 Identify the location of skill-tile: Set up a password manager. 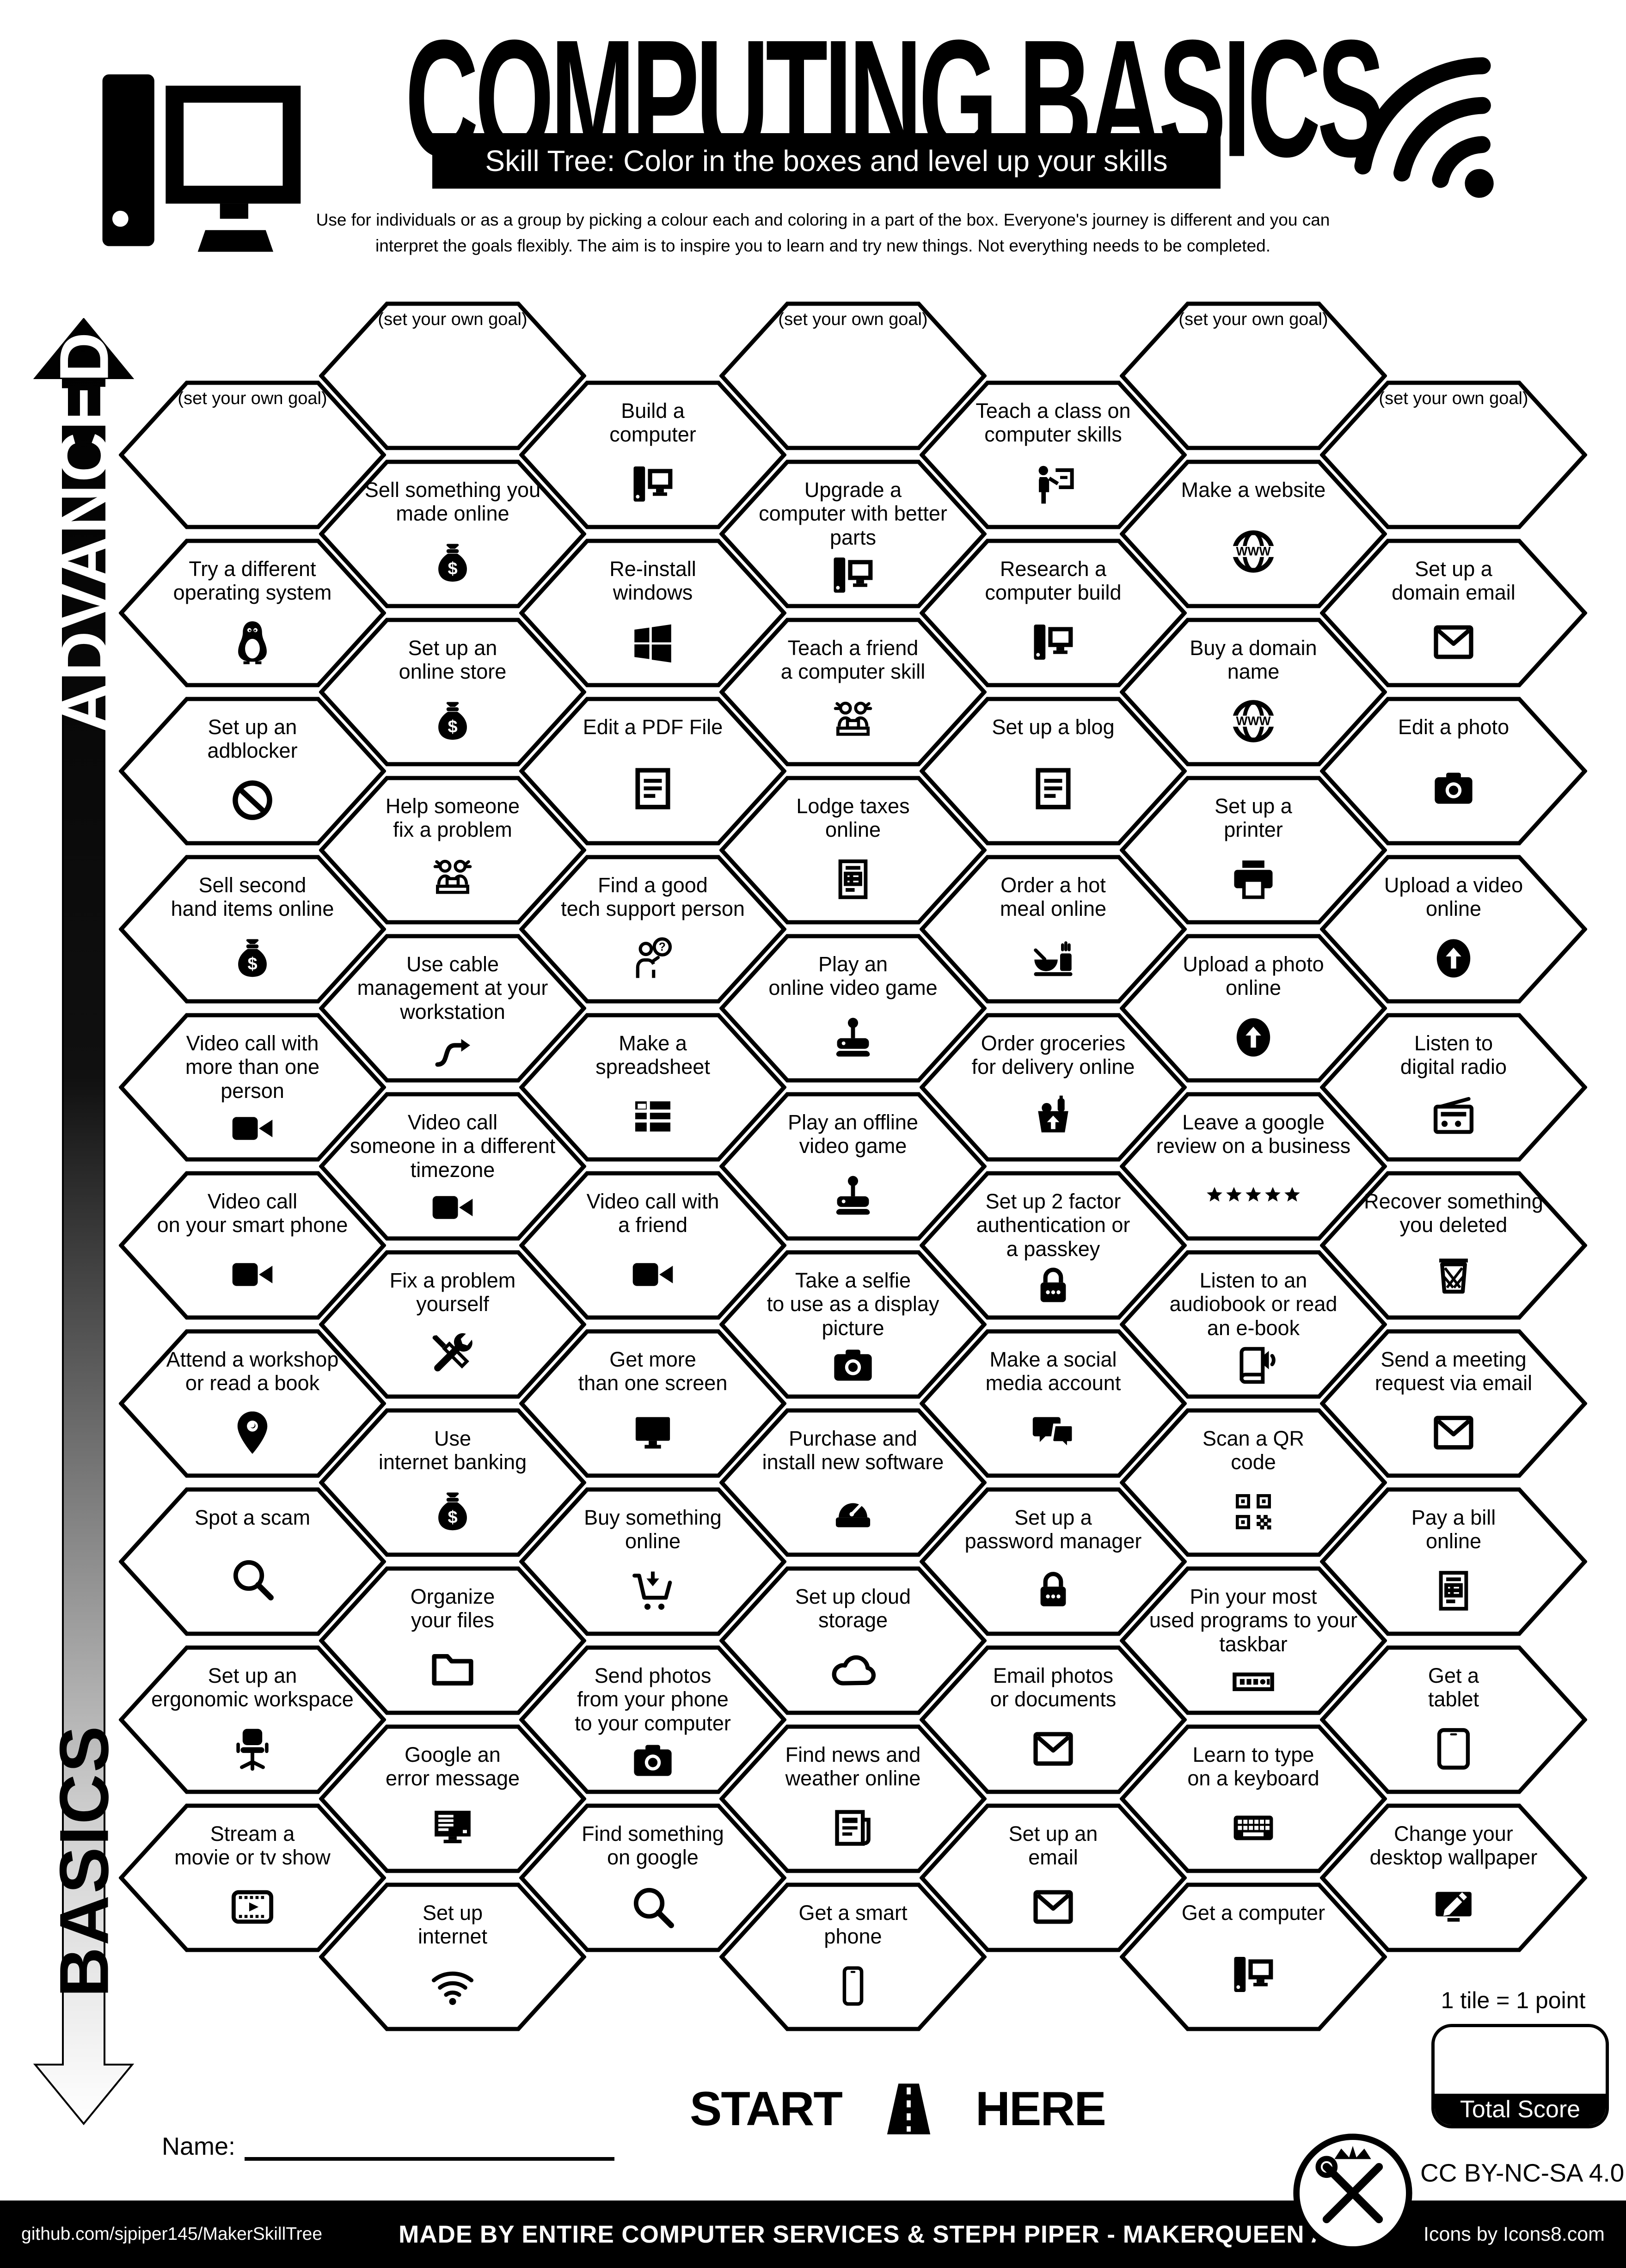
(1054, 1561).